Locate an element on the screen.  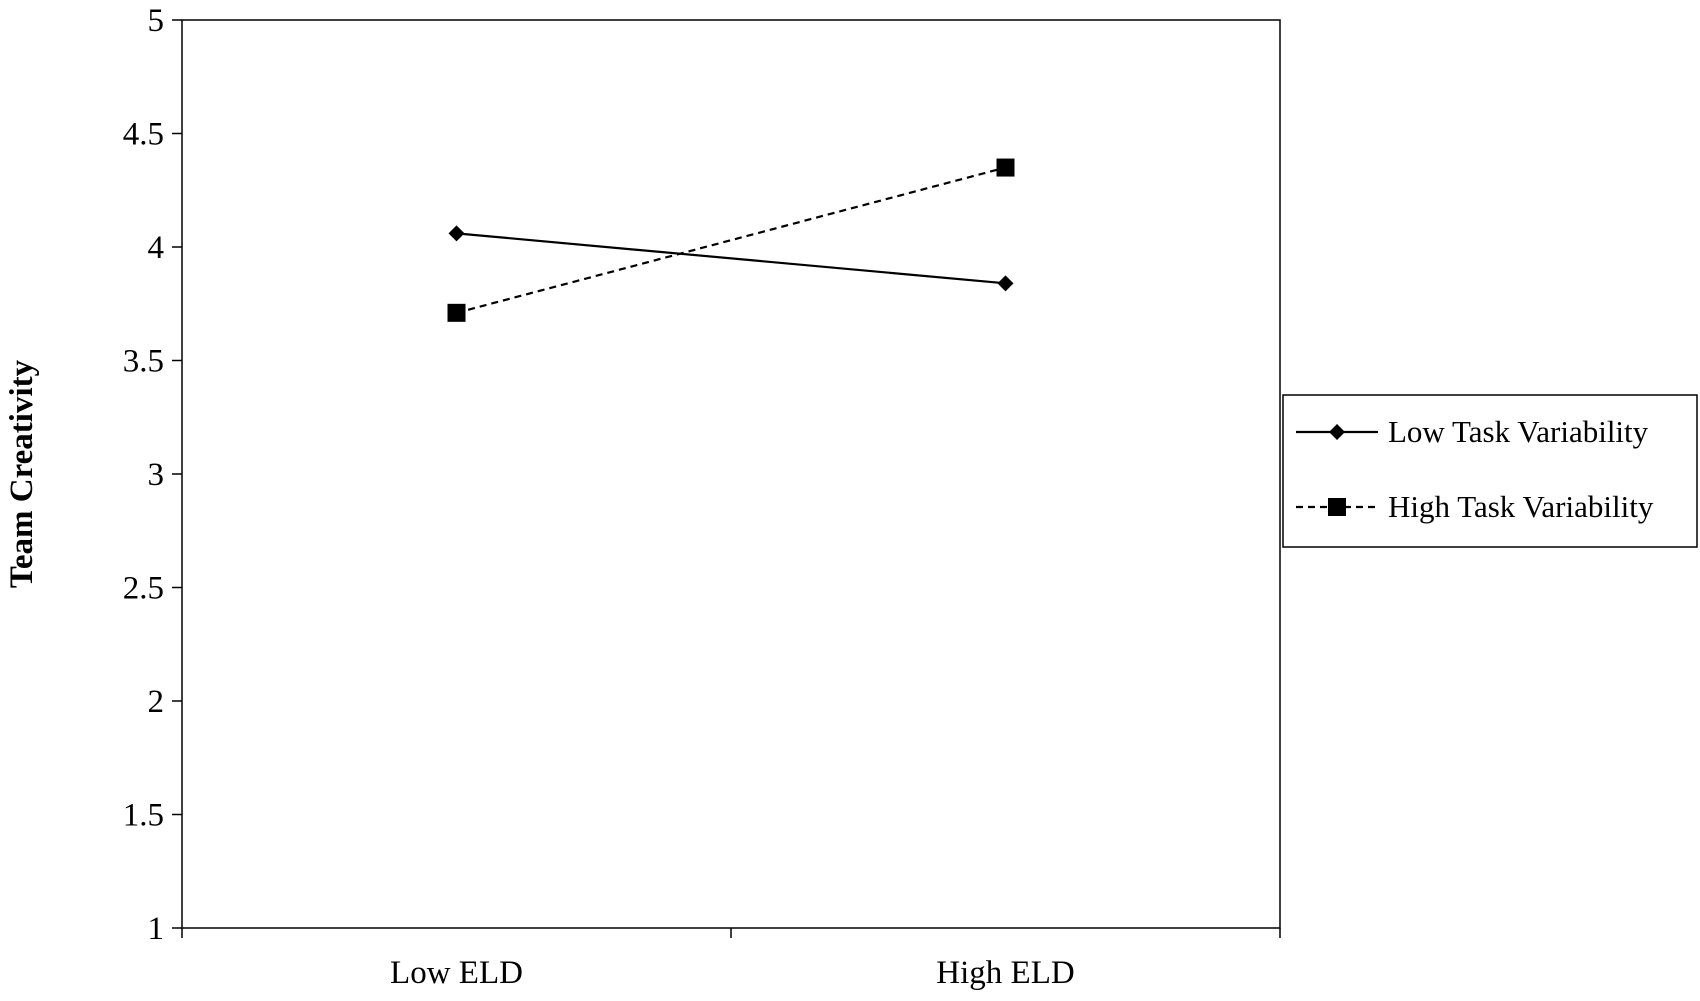
legend-label: Low Task Variability is located at coordinates (1518, 431).